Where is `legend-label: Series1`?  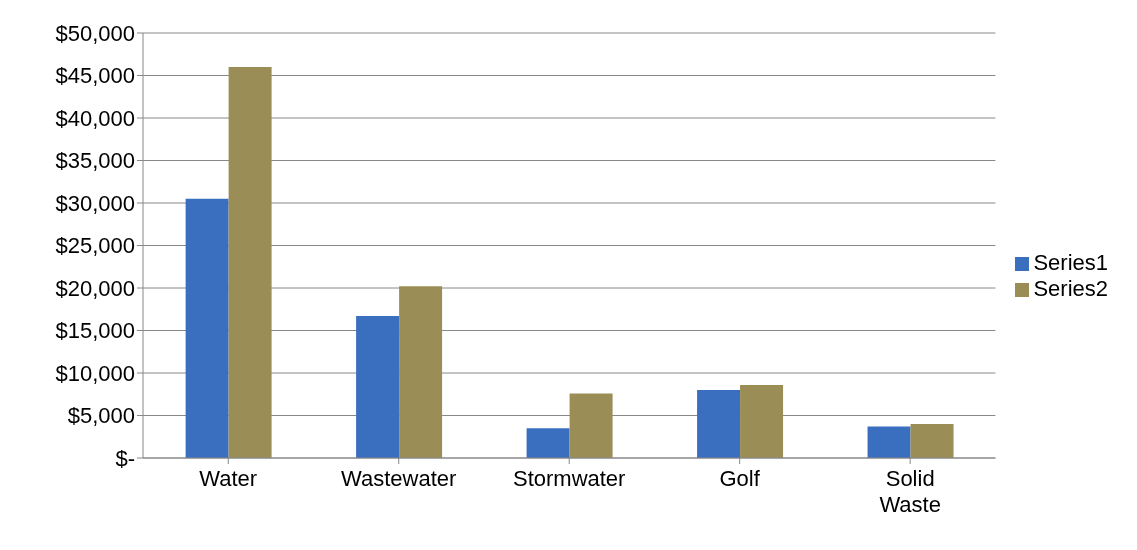 legend-label: Series1 is located at coordinates (1070, 262).